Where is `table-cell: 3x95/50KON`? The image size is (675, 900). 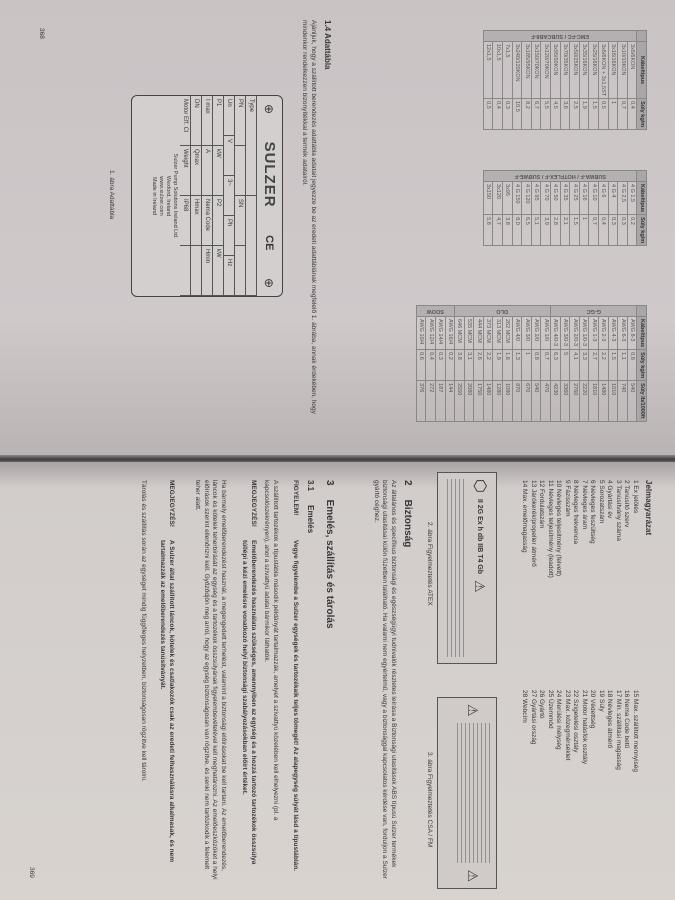
table-cell: 3x95/50KON is located at coordinates (555, 70).